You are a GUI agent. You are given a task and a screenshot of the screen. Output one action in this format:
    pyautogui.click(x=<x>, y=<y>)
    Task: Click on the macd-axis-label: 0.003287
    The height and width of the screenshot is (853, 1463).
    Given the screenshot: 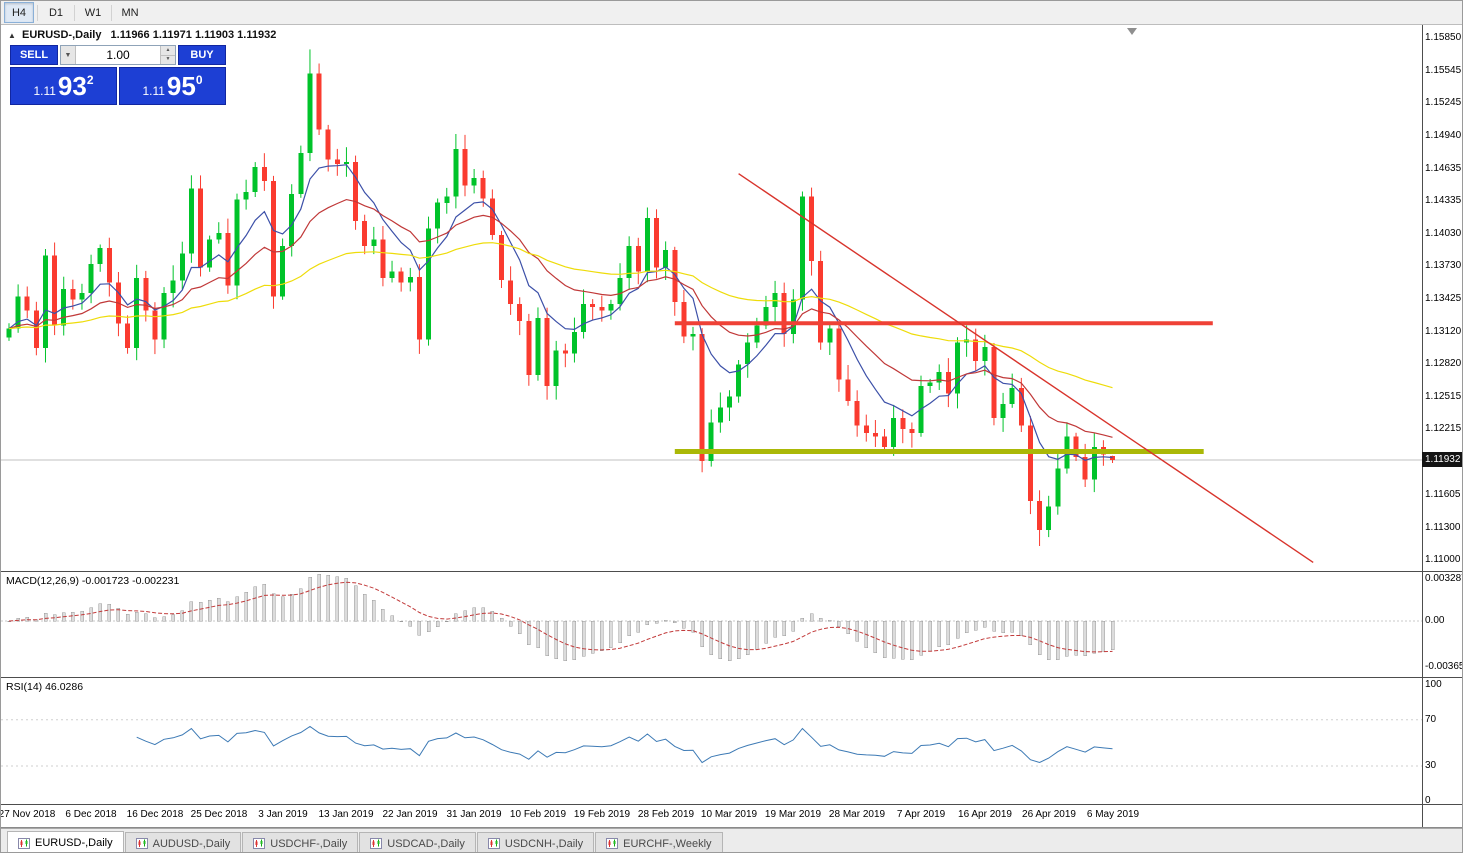 What is the action you would take?
    pyautogui.click(x=1444, y=578)
    